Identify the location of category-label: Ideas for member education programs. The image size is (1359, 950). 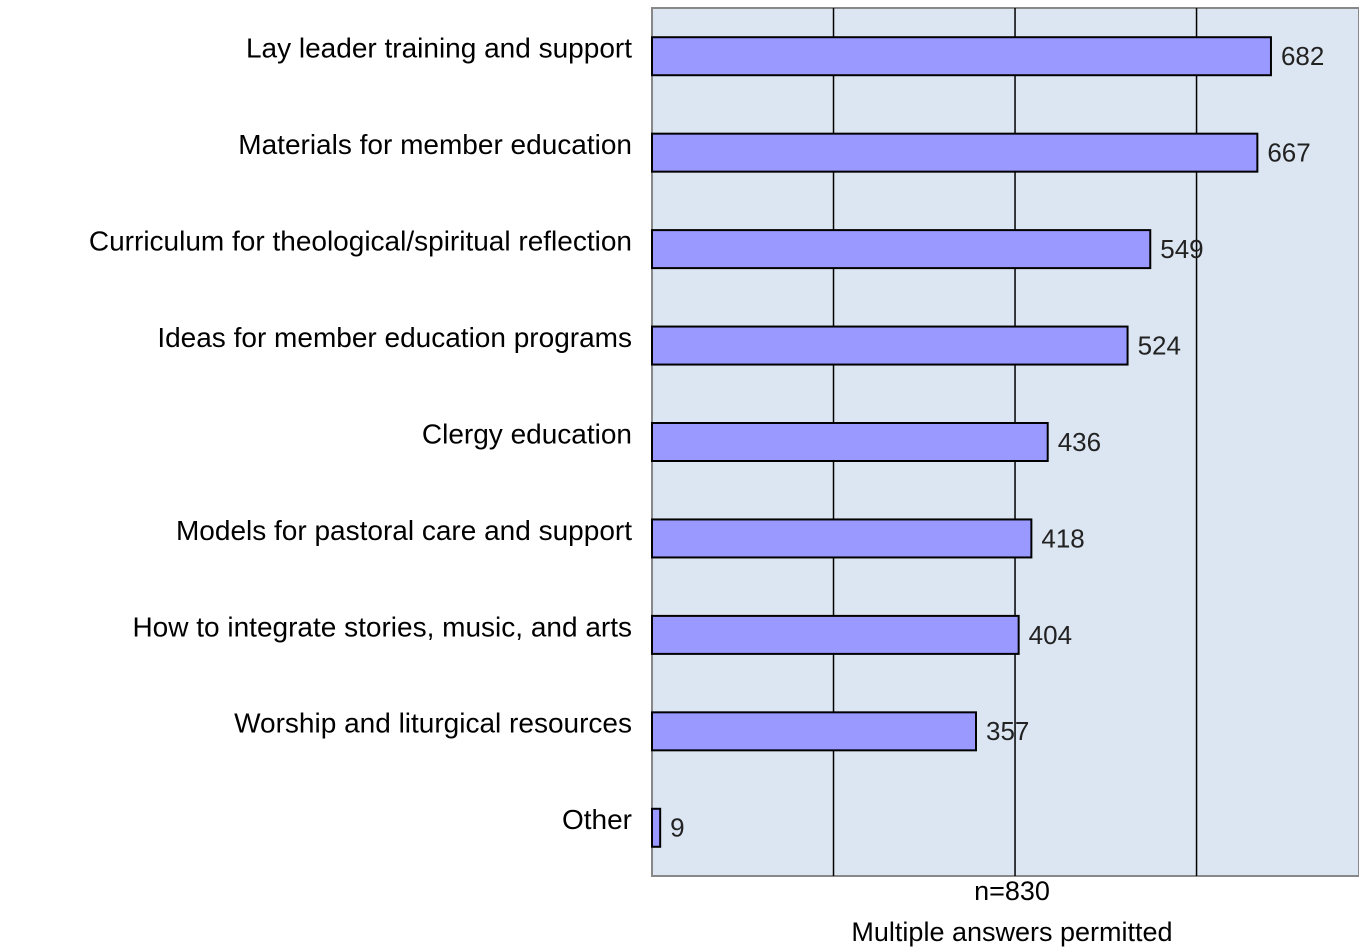
(394, 337).